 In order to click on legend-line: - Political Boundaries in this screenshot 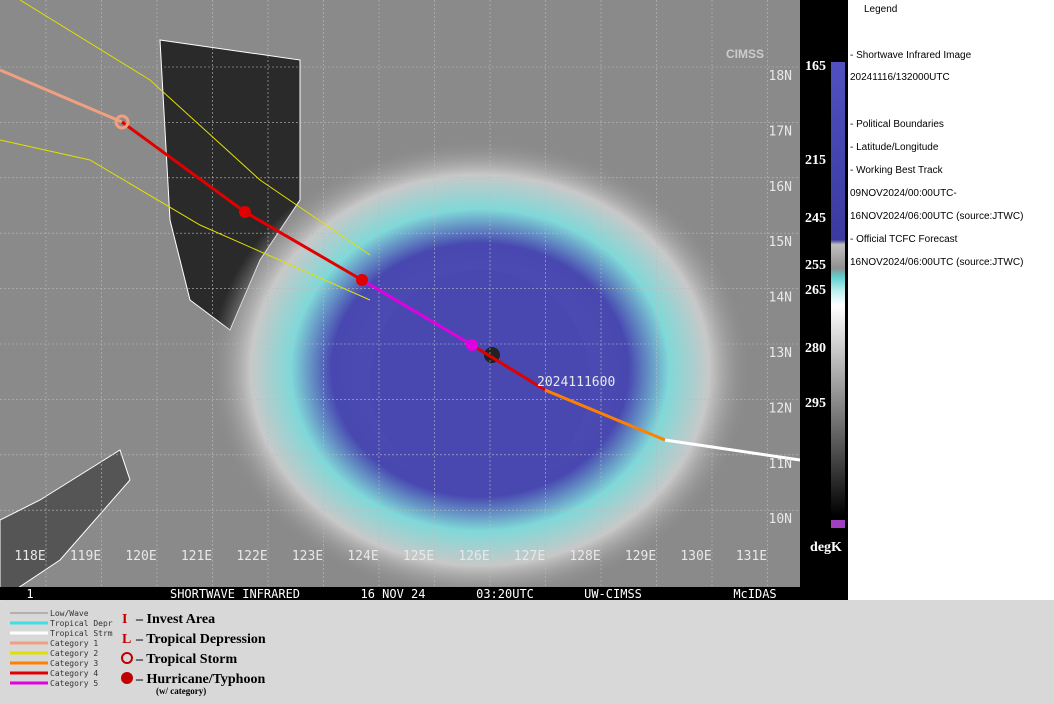, I will do `click(897, 124)`.